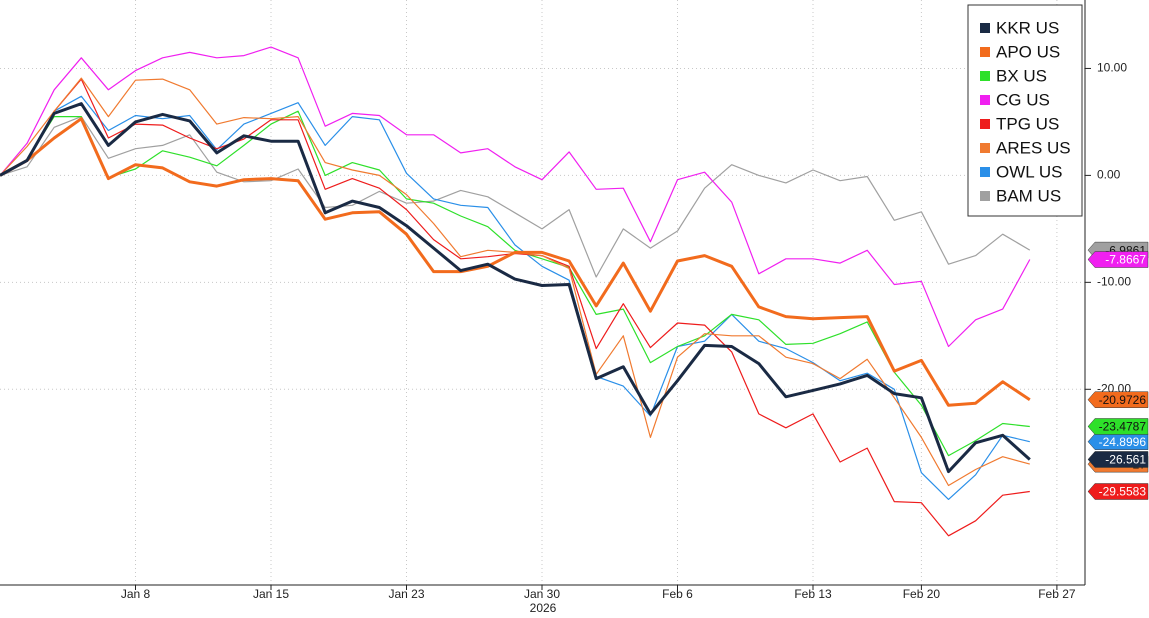 The height and width of the screenshot is (618, 1149). I want to click on x-tick-label: Feb 6, so click(677, 594).